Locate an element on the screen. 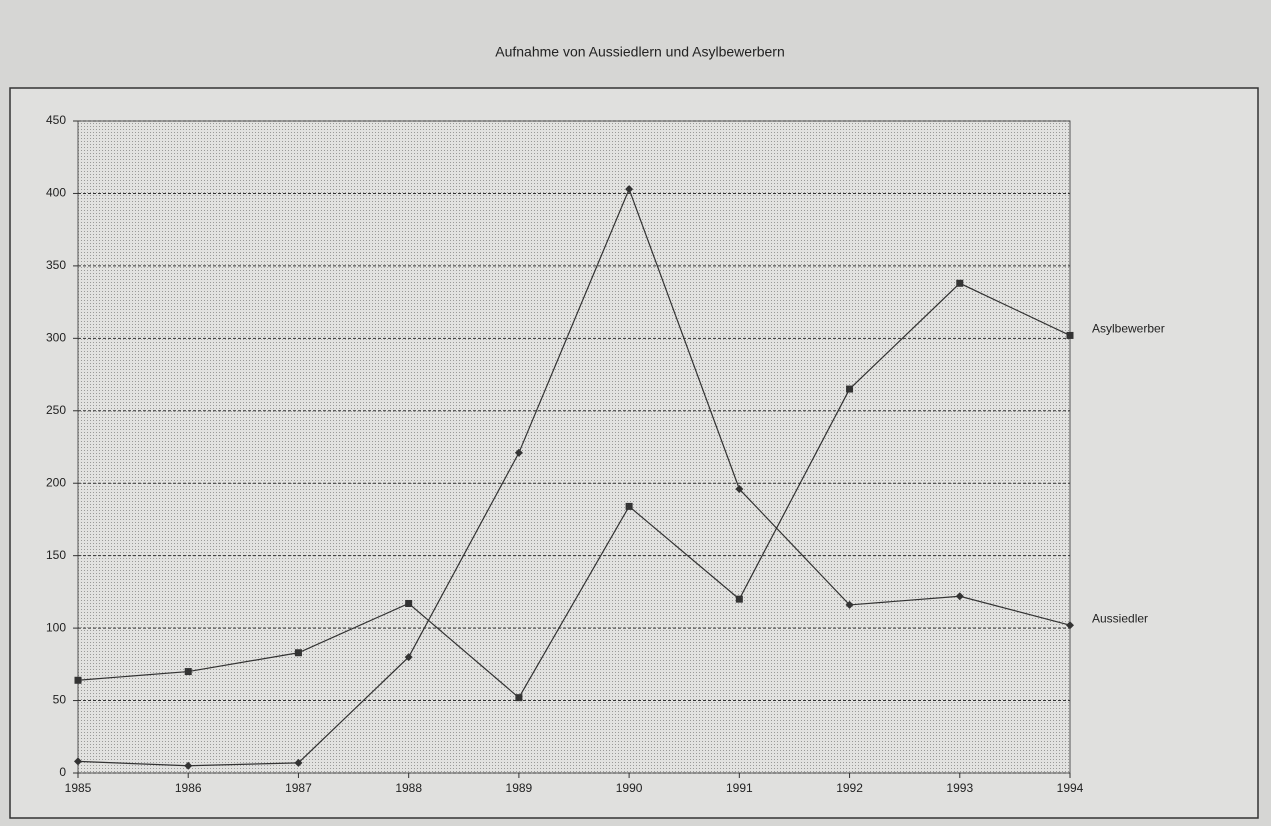  x-tick-label: 1989 is located at coordinates (519, 788).